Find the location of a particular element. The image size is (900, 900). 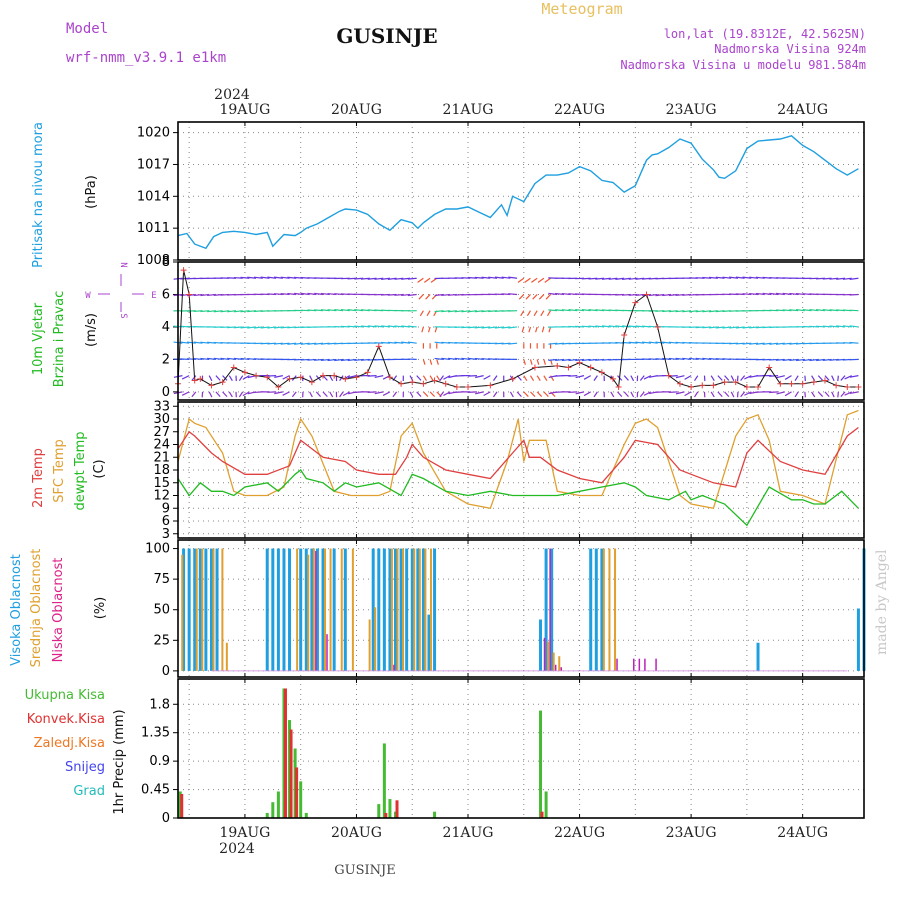

svg-text: E is located at coordinates (153, 296).